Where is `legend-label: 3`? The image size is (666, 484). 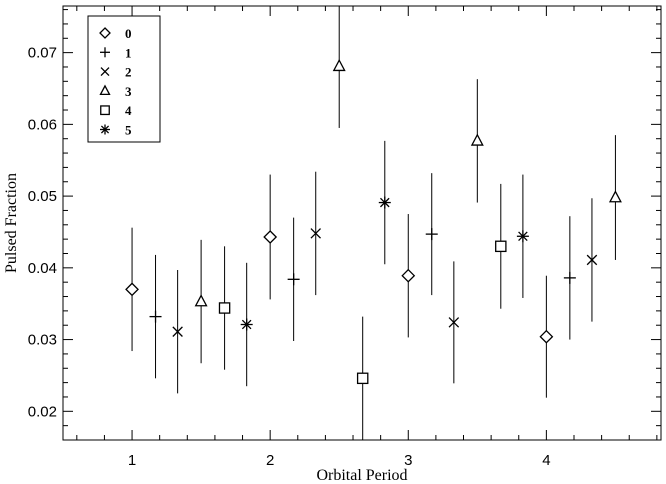 legend-label: 3 is located at coordinates (128, 91).